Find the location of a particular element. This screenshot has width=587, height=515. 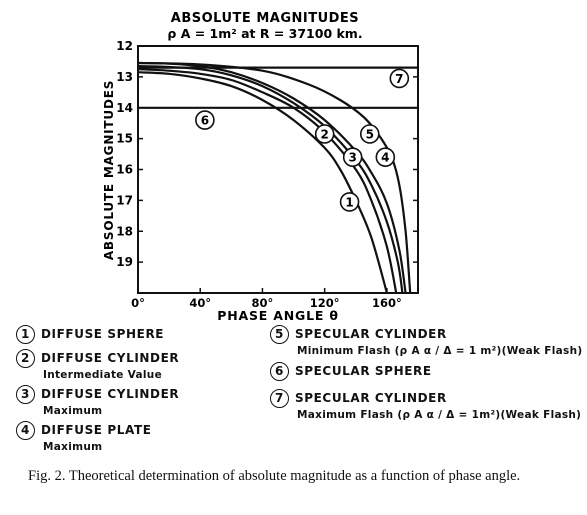

x-tick-label: 80° is located at coordinates (263, 303).